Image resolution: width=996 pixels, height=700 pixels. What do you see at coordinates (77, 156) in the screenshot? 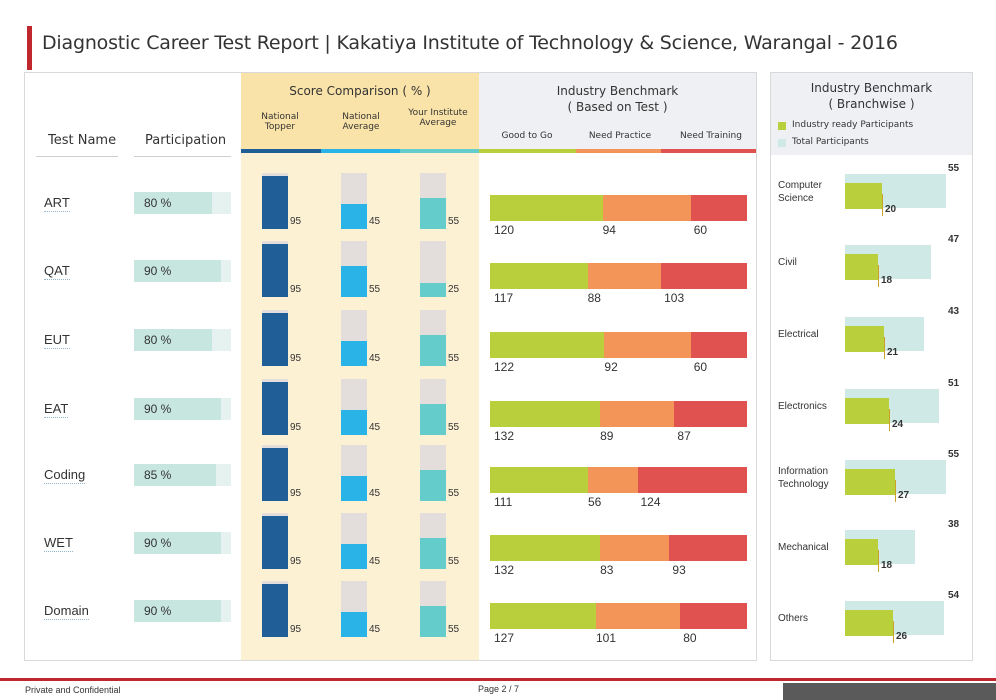
I see `test-name-header-rule` at bounding box center [77, 156].